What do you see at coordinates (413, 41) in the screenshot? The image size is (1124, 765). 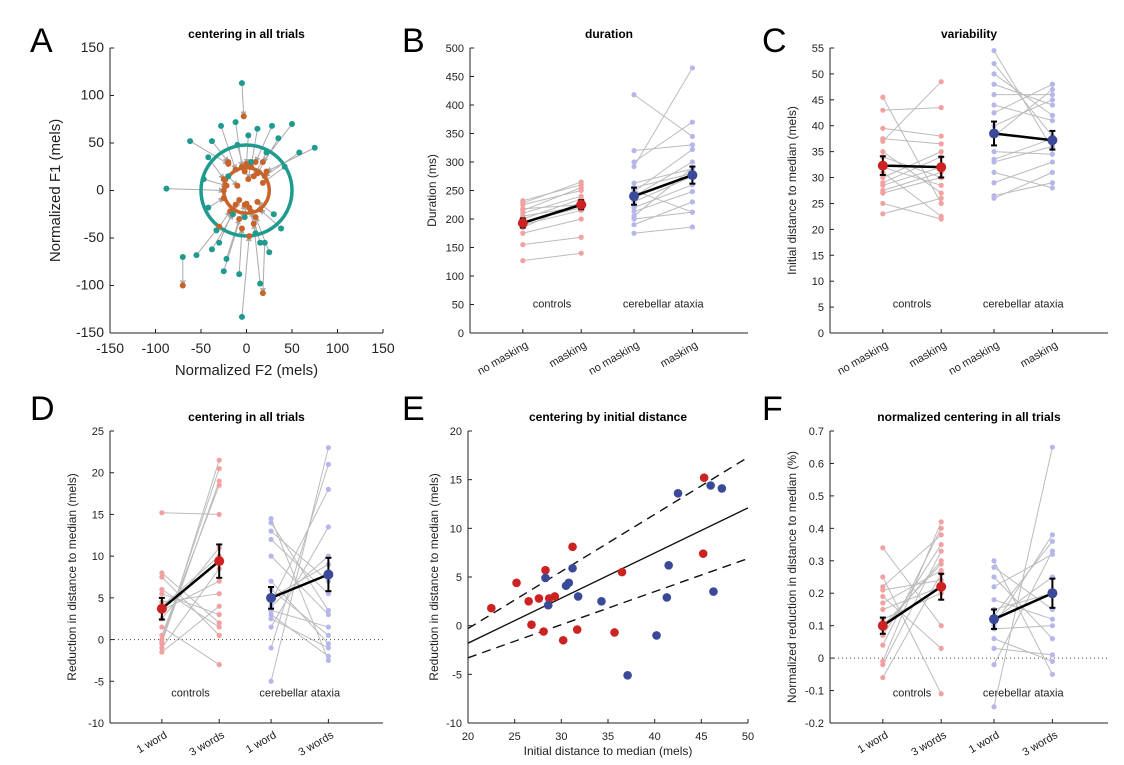 I see `panel-letter: B` at bounding box center [413, 41].